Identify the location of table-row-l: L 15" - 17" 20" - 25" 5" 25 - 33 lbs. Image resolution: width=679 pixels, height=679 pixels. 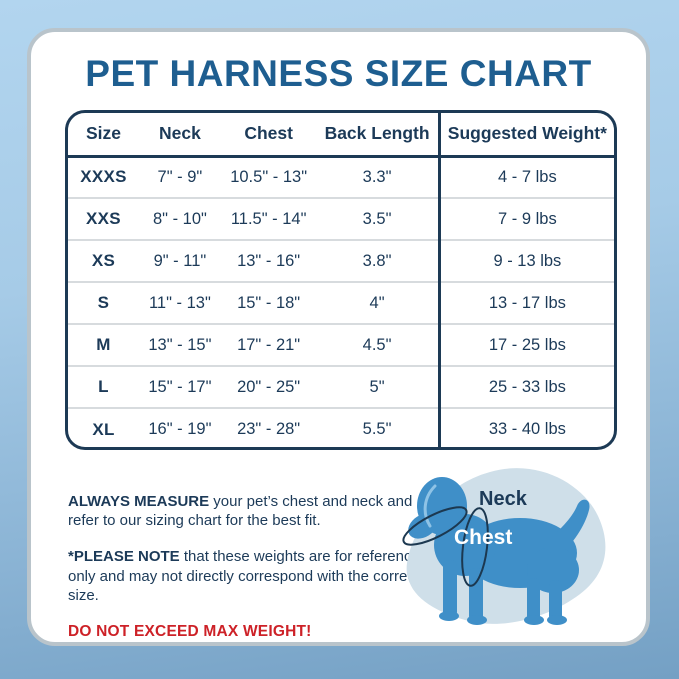
(341, 386).